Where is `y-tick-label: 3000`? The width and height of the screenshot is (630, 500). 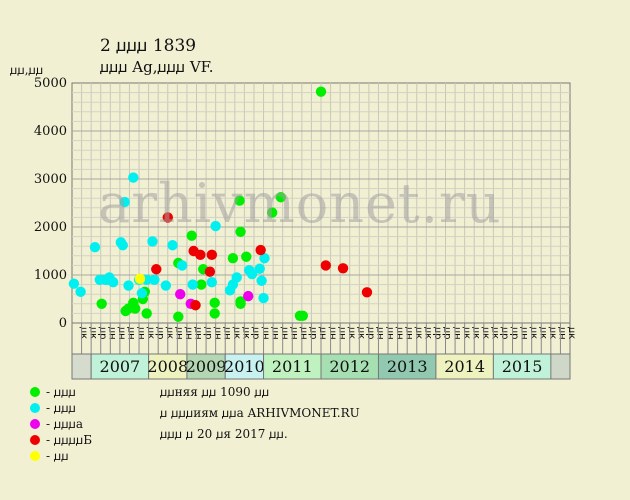
y-tick-label: 3000 is located at coordinates (50, 179).